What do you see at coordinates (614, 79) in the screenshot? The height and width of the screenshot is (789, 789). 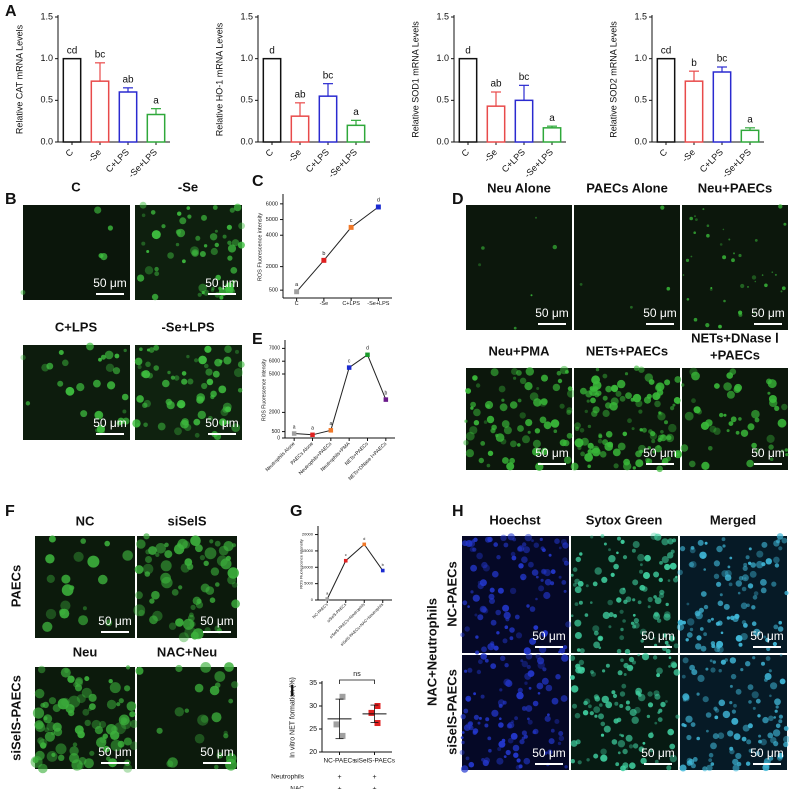 I see `y-axis-label: Relative SOD2 mRNA Levels` at bounding box center [614, 79].